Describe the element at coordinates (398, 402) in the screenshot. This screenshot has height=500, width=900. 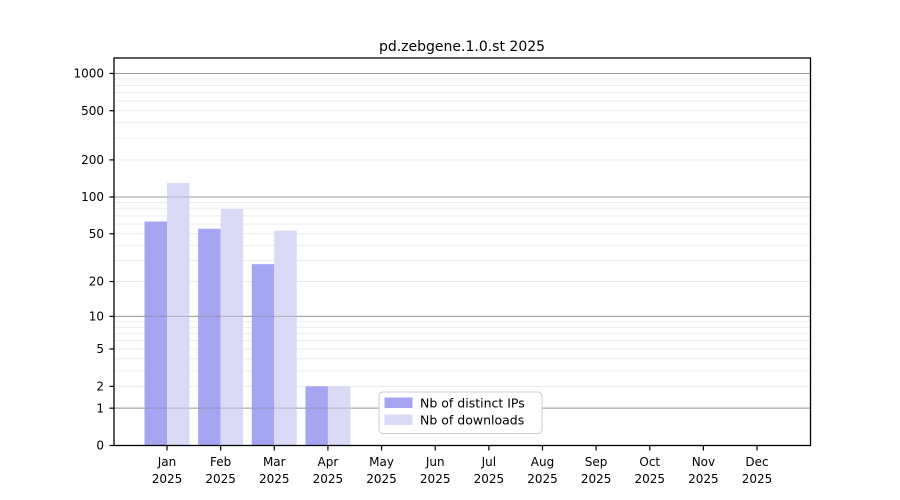
I see `legend-swatch-distinct-ips` at that location.